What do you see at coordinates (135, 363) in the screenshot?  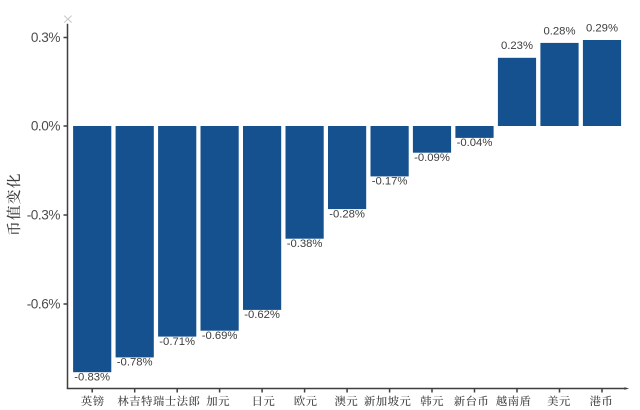 I see `svg-text: -0.78%` at bounding box center [135, 363].